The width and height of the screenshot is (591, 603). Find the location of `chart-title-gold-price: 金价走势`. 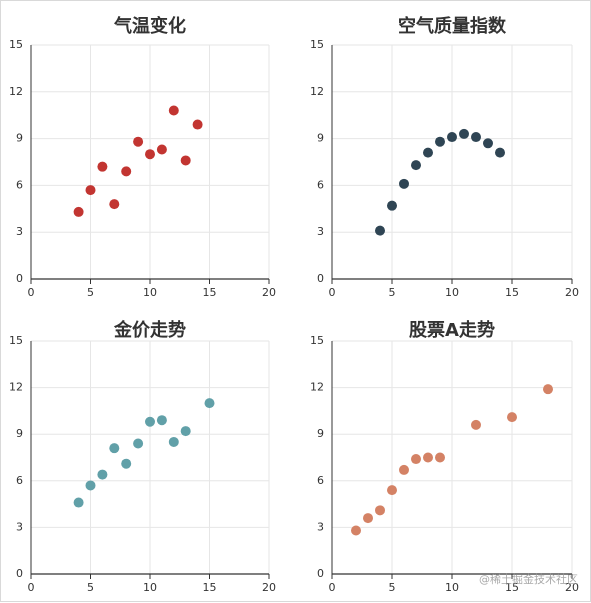

chart-title-gold-price: 金价走势 is located at coordinates (149, 330).